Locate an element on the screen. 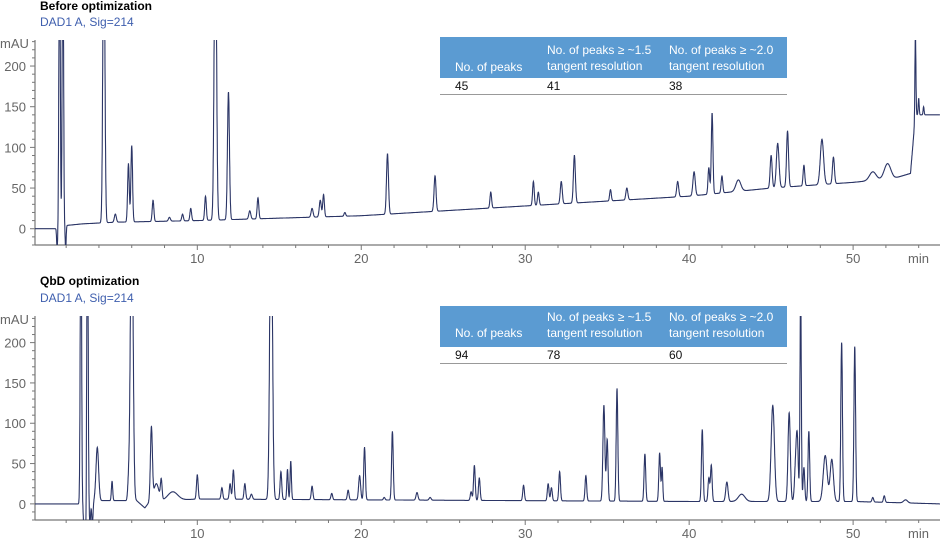 The image size is (940, 540). value-res20: 60 is located at coordinates (676, 355).